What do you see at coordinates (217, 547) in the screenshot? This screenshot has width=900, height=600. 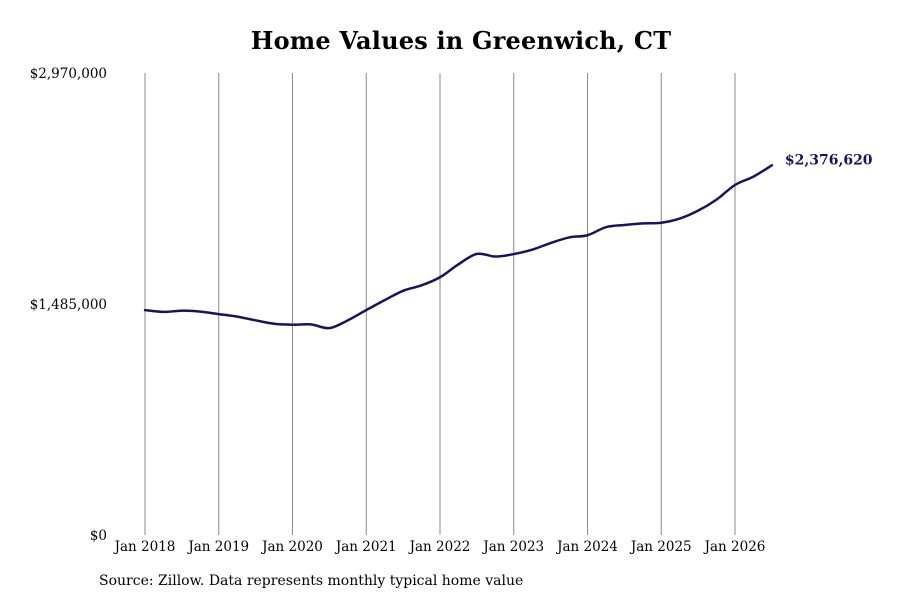 I see `x-tick-label: Jan 2019` at bounding box center [217, 547].